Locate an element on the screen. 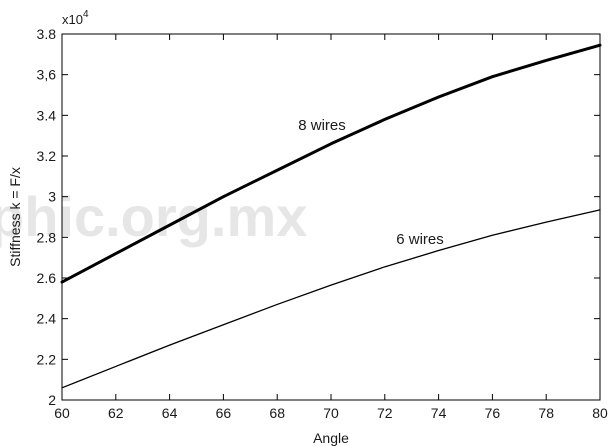 This screenshot has height=446, width=616. y-axis-multiplier-base: x10 is located at coordinates (72, 19).